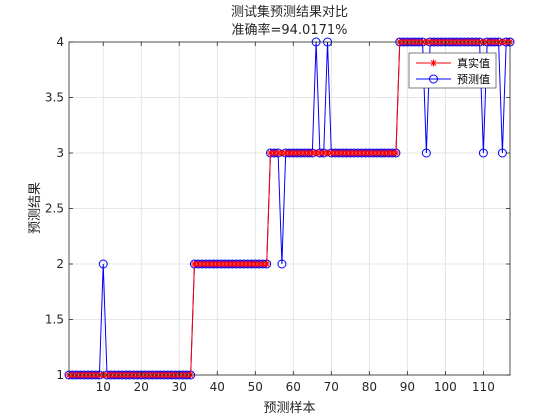  I want to click on x-tick-label: 110, so click(483, 387).